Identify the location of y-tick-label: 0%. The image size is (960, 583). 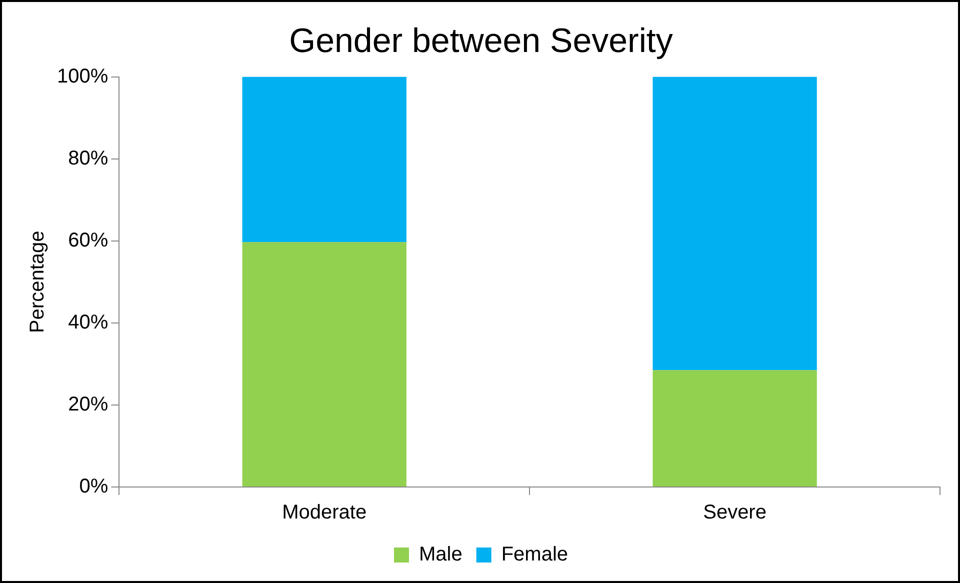
(93, 487).